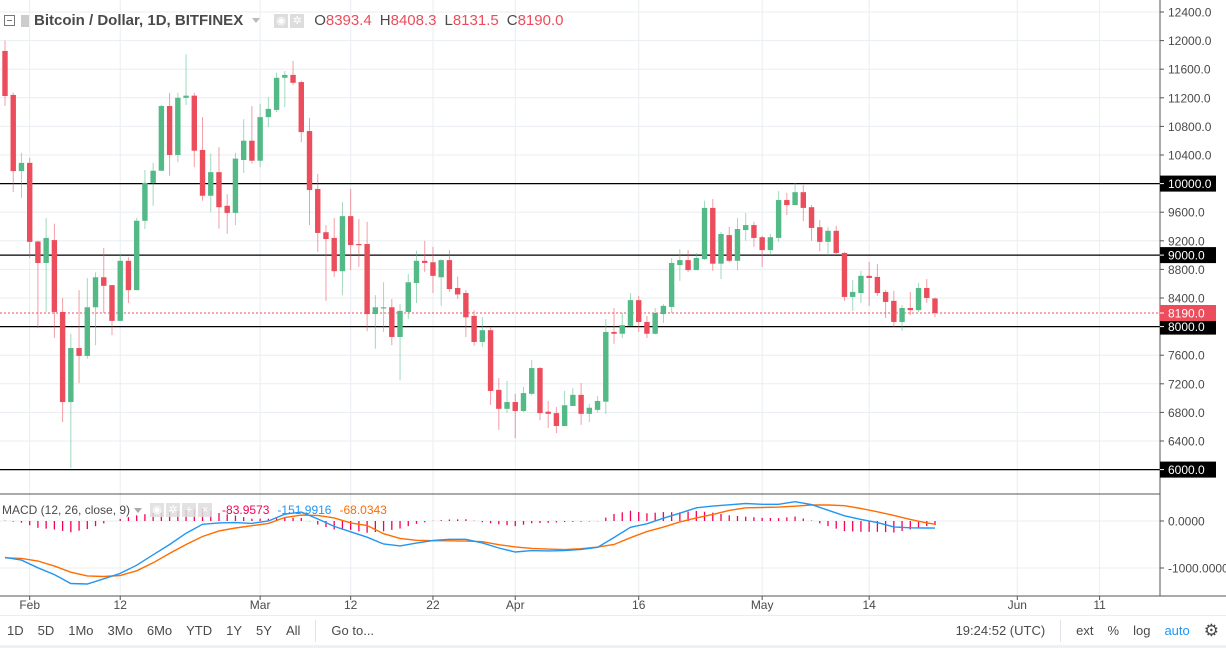 This screenshot has width=1226, height=648. I want to click on time-tick-label: May, so click(762, 605).